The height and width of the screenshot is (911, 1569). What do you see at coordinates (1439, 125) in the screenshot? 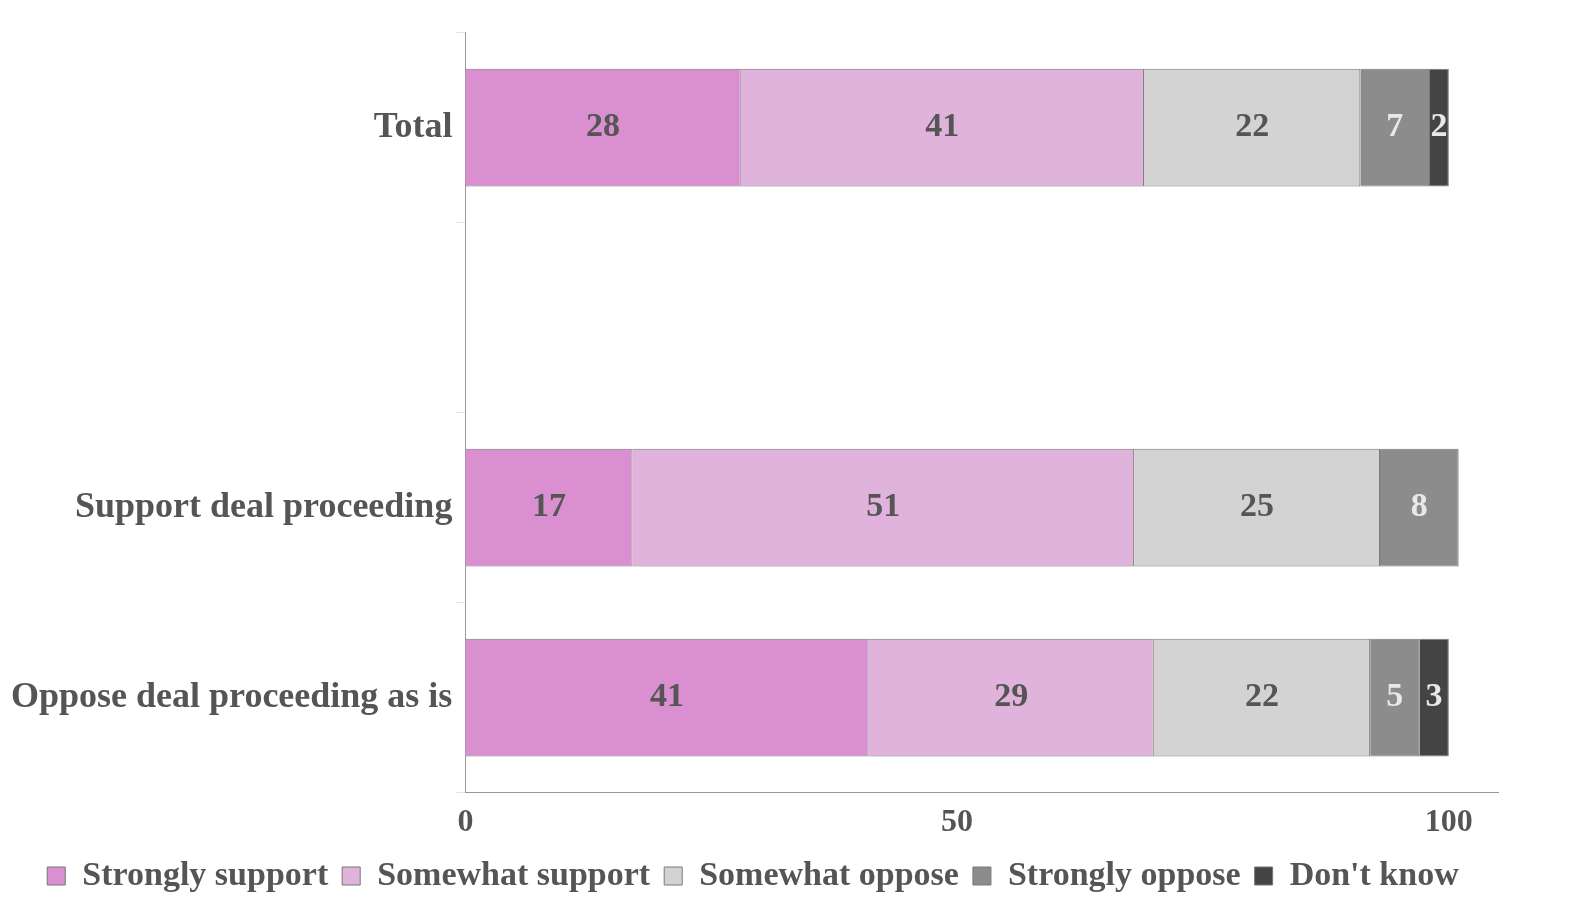
I see `data-label: 2` at bounding box center [1439, 125].